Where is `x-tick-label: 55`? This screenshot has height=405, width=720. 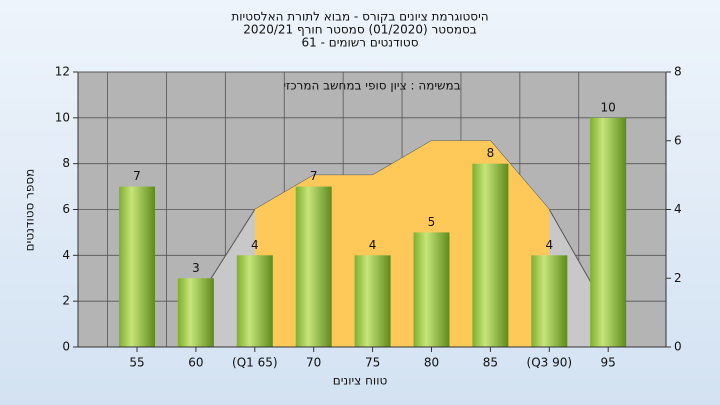
x-tick-label: 55 is located at coordinates (136, 363).